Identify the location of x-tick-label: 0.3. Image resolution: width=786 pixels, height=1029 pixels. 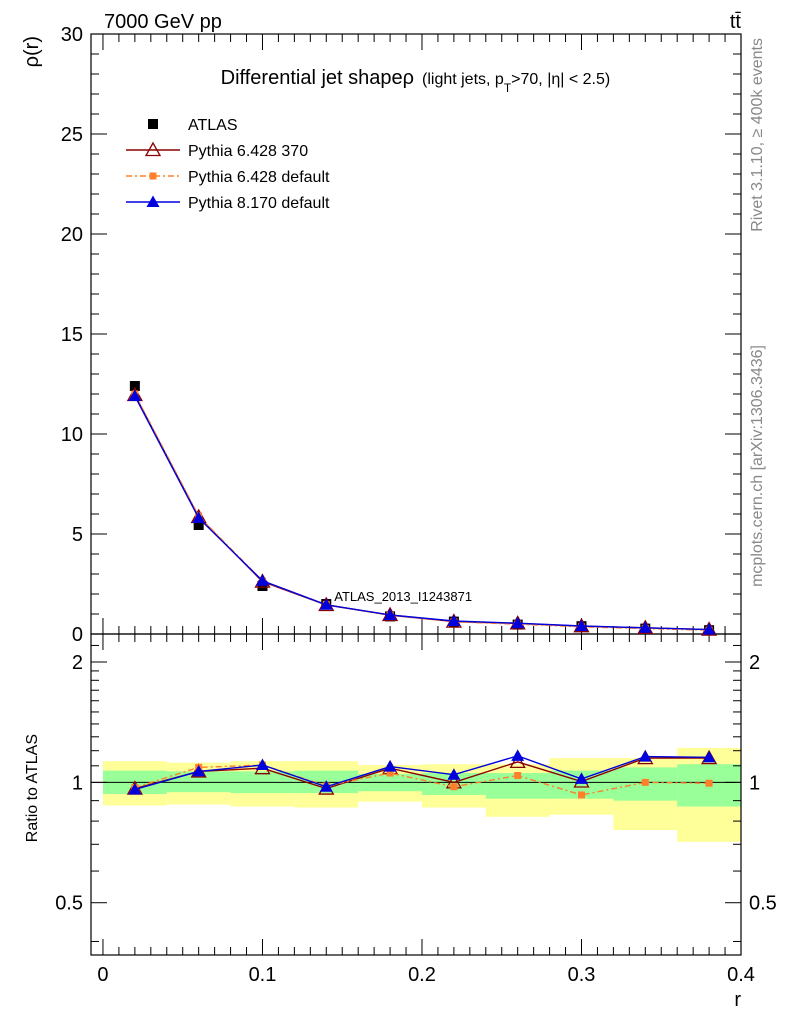
(582, 975).